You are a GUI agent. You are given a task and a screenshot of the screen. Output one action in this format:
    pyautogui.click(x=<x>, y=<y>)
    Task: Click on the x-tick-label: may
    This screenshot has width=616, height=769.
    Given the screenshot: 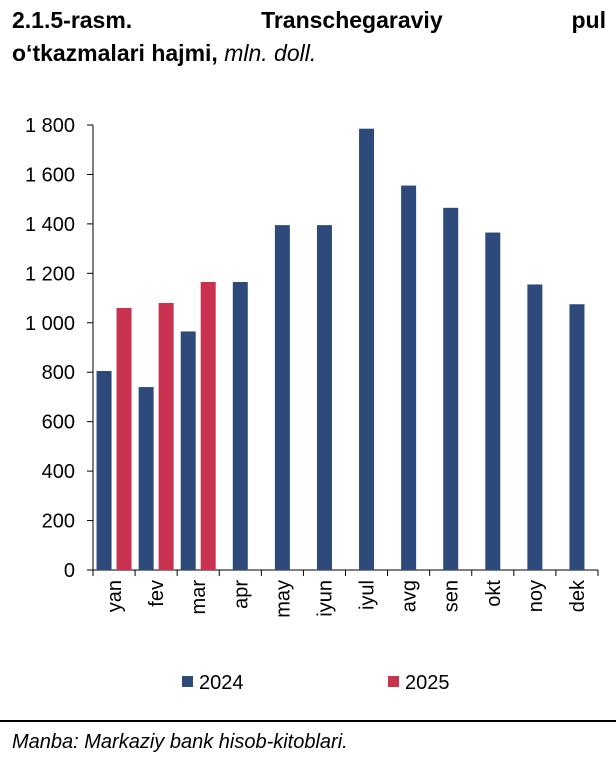 What is the action you would take?
    pyautogui.click(x=283, y=599)
    